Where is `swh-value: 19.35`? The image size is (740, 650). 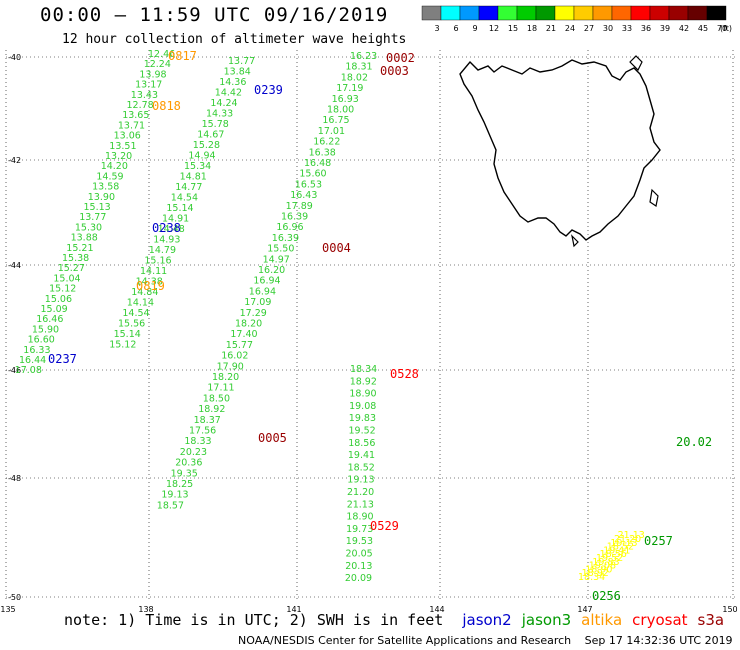 swh-value: 19.35 is located at coordinates (184, 473).